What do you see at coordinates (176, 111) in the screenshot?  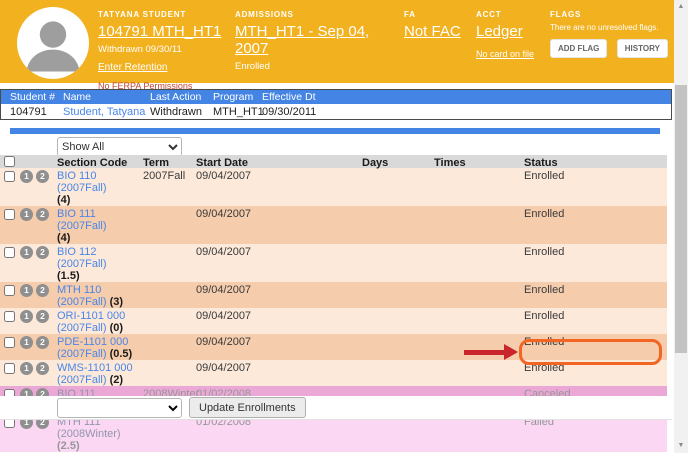 I see `summary-last-action: Withdrawn` at bounding box center [176, 111].